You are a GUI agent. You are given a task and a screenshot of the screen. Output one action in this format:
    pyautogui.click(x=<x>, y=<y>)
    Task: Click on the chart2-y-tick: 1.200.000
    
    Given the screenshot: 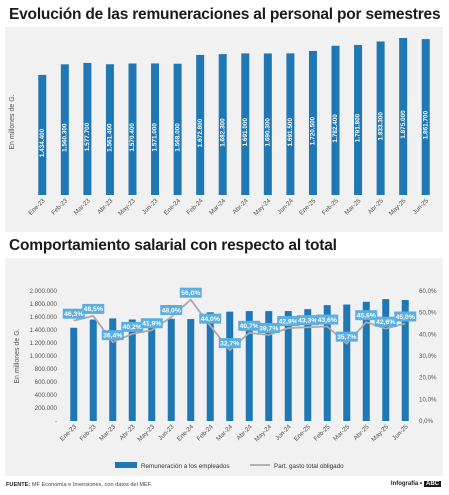 What is the action you would take?
    pyautogui.click(x=43, y=343)
    